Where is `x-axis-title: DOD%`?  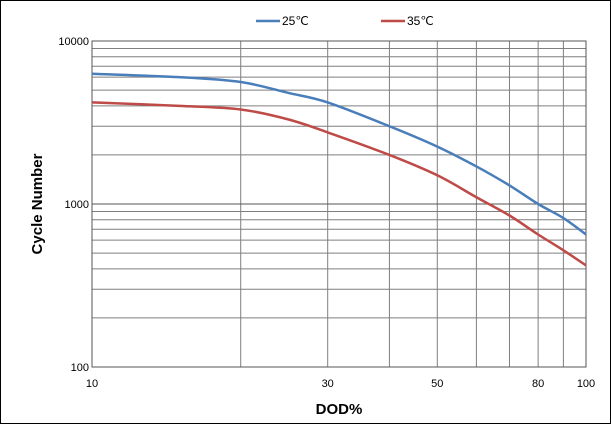 x-axis-title: DOD% is located at coordinates (339, 409).